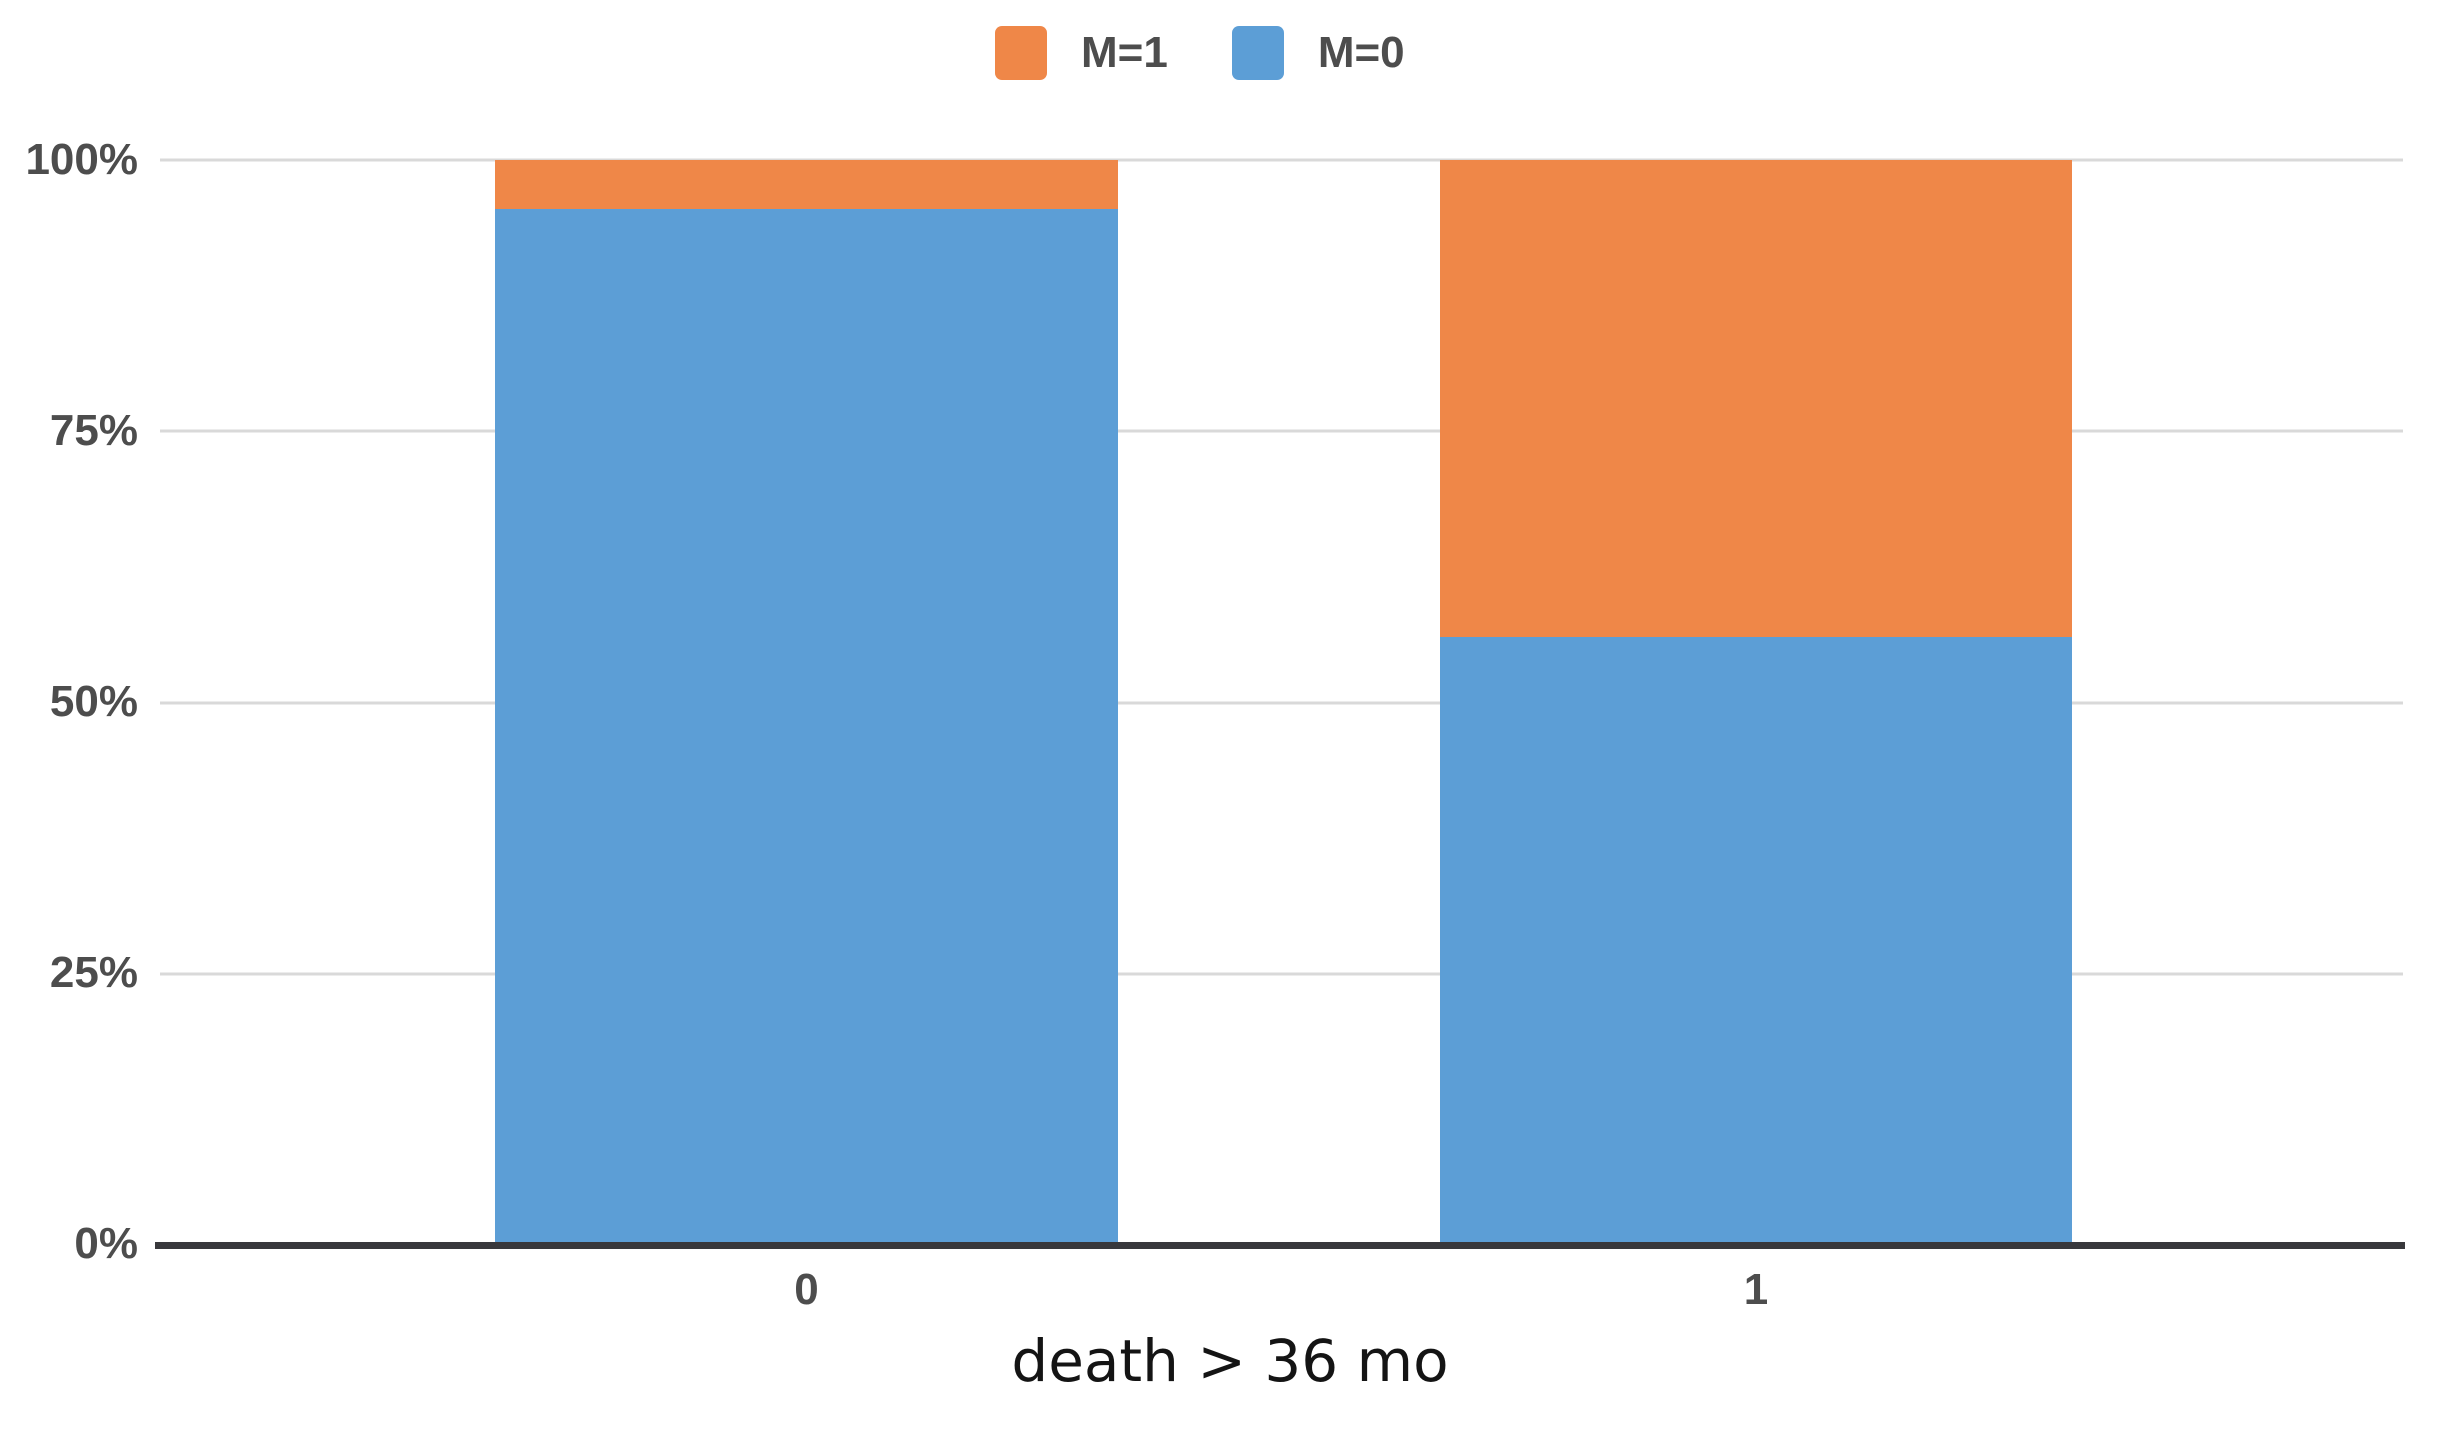 The height and width of the screenshot is (1430, 2444). What do you see at coordinates (1756, 399) in the screenshot?
I see `bar-1-segment-m1` at bounding box center [1756, 399].